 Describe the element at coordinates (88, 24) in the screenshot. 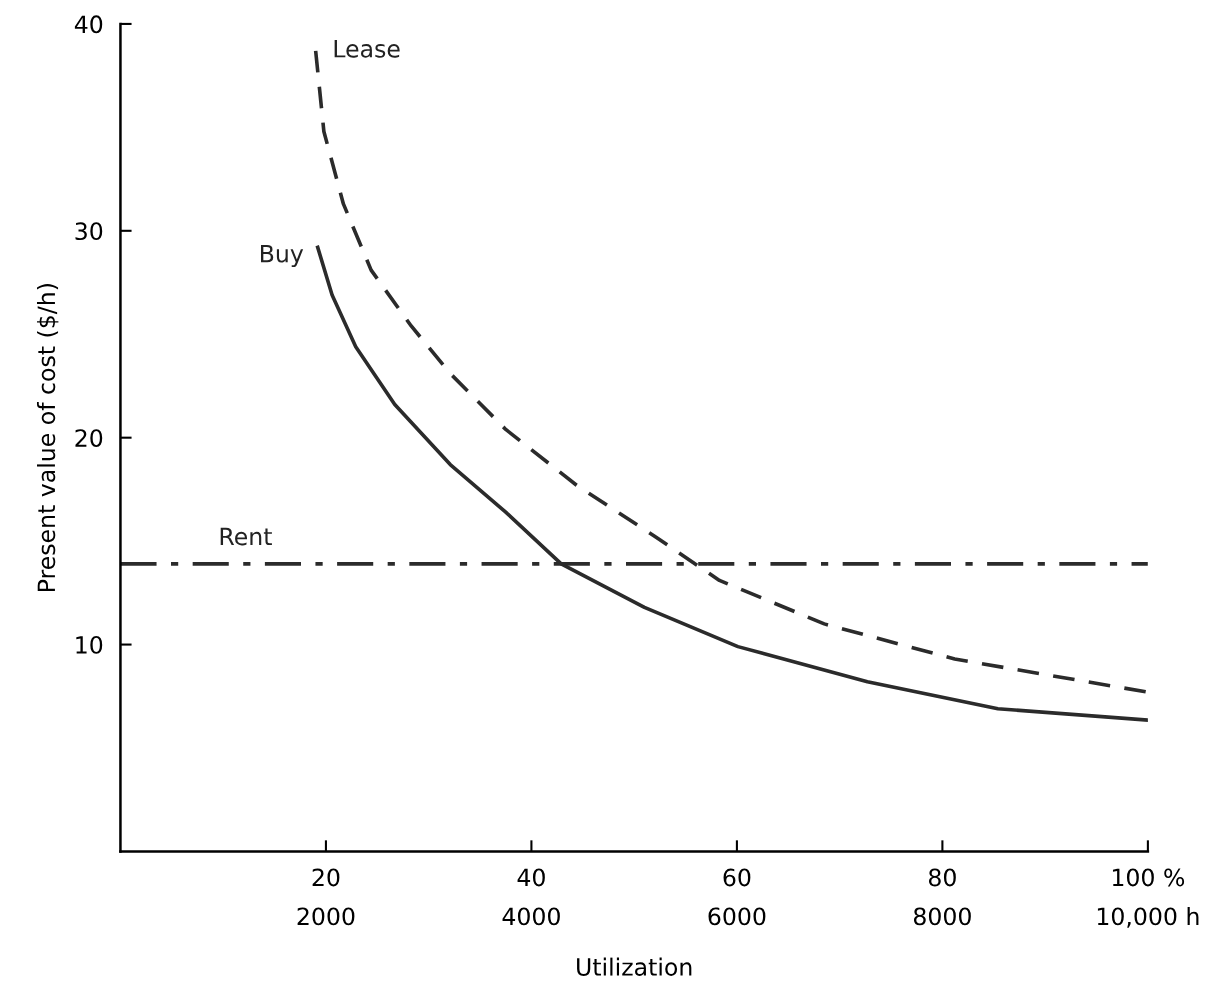

I see `y-tick-label: 40` at that location.